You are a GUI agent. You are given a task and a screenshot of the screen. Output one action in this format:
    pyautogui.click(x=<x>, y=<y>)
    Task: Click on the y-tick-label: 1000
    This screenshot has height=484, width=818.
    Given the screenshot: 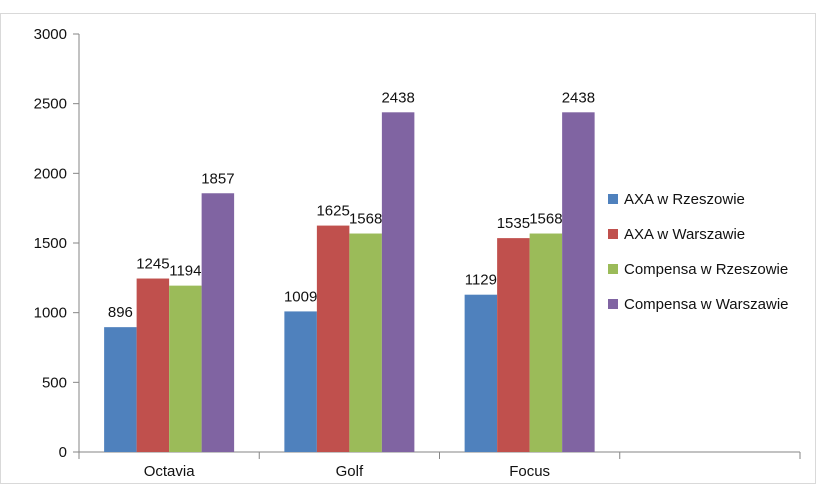 What is the action you would take?
    pyautogui.click(x=50, y=313)
    